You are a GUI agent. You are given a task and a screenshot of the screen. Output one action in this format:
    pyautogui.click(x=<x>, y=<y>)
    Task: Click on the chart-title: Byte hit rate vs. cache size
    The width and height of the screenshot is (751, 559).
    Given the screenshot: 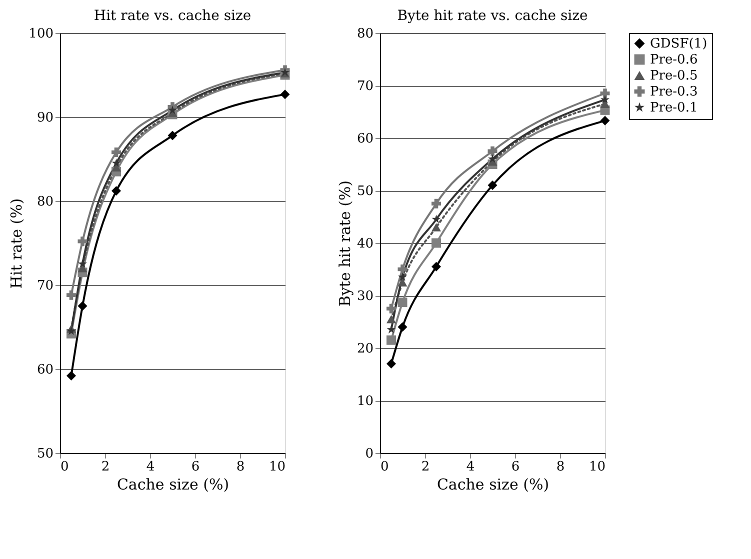 What is the action you would take?
    pyautogui.click(x=492, y=16)
    